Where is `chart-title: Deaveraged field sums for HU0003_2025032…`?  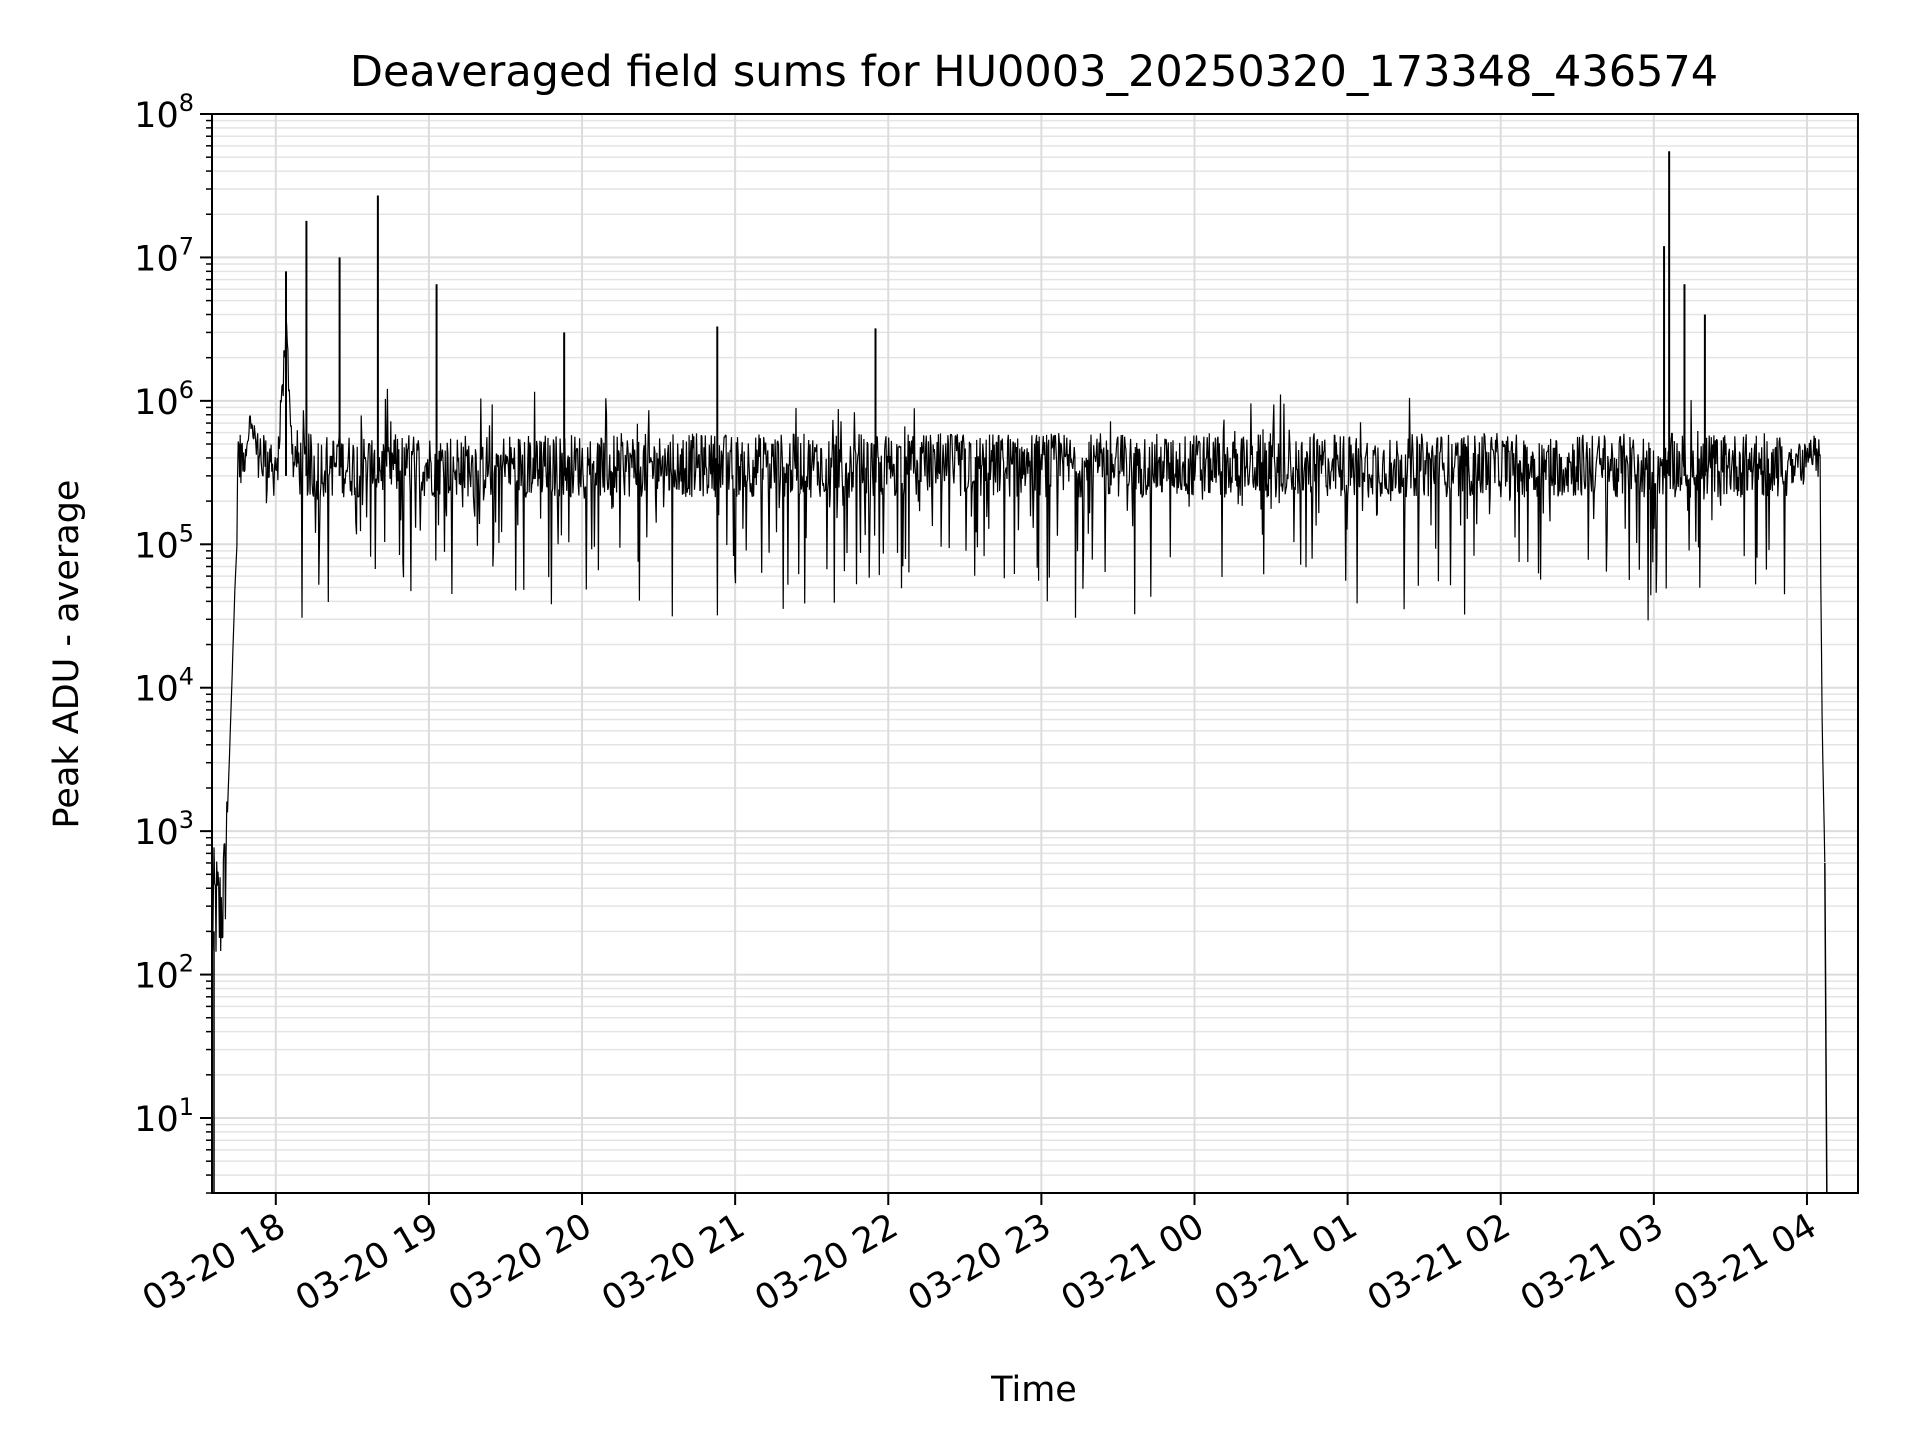
chart-title: Deaveraged field sums for HU0003_2025032… is located at coordinates (1034, 72).